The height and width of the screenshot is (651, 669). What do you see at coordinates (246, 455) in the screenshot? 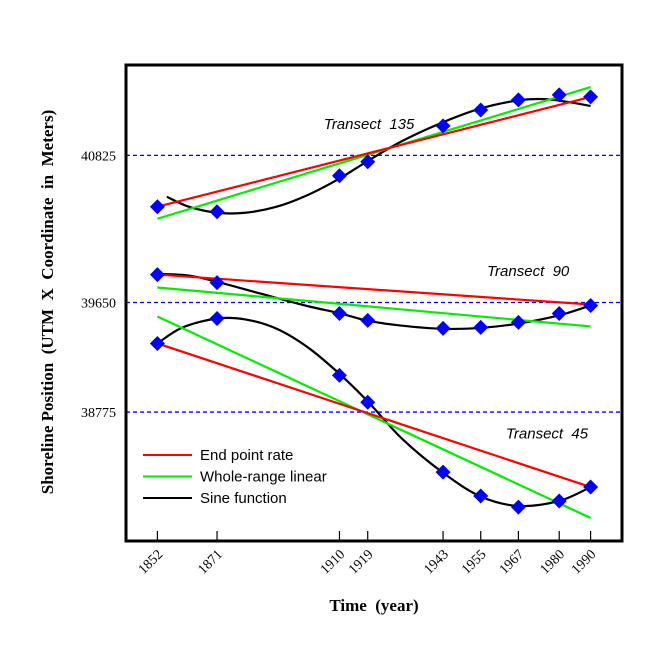
I see `legend-label: End point rate` at bounding box center [246, 455].